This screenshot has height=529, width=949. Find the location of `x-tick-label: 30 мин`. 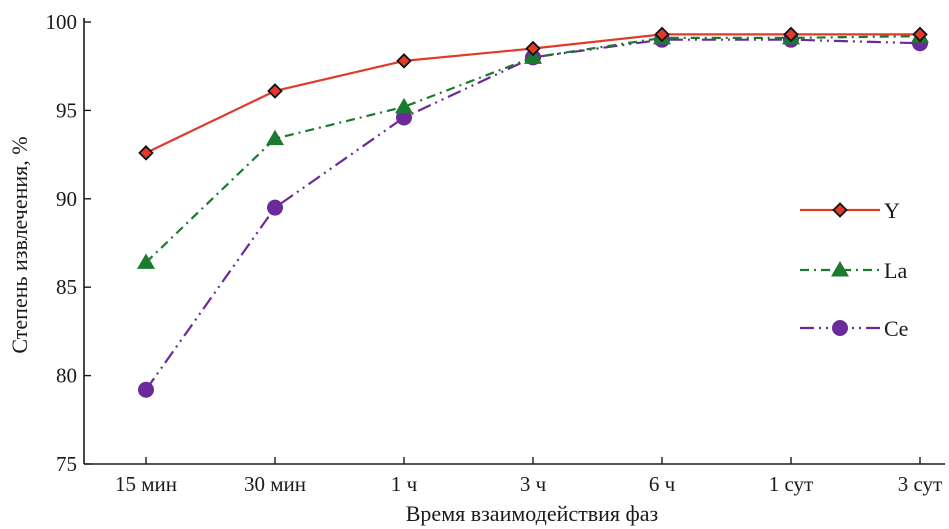

x-tick-label: 30 мин is located at coordinates (275, 484).